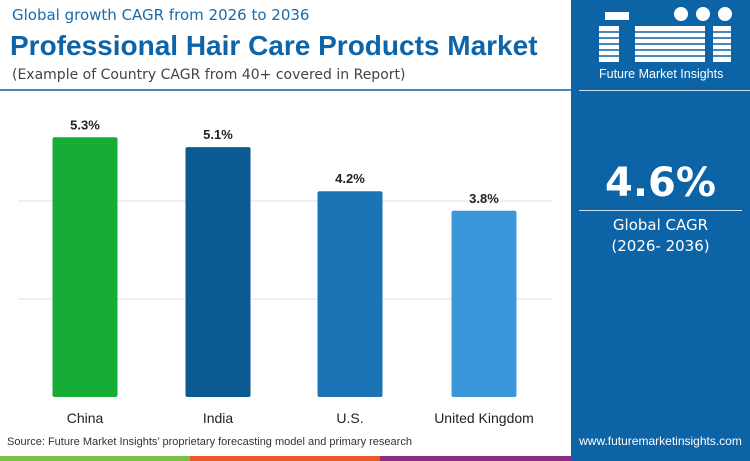  I want to click on value-divider, so click(660, 210).